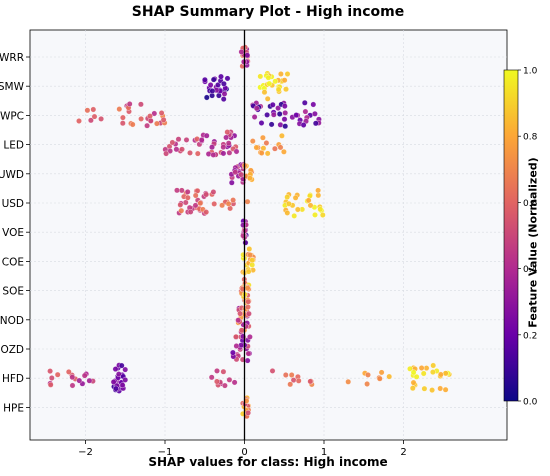 The image size is (550, 476). I want to click on colorbar-tick-label: 0.2, so click(530, 336).